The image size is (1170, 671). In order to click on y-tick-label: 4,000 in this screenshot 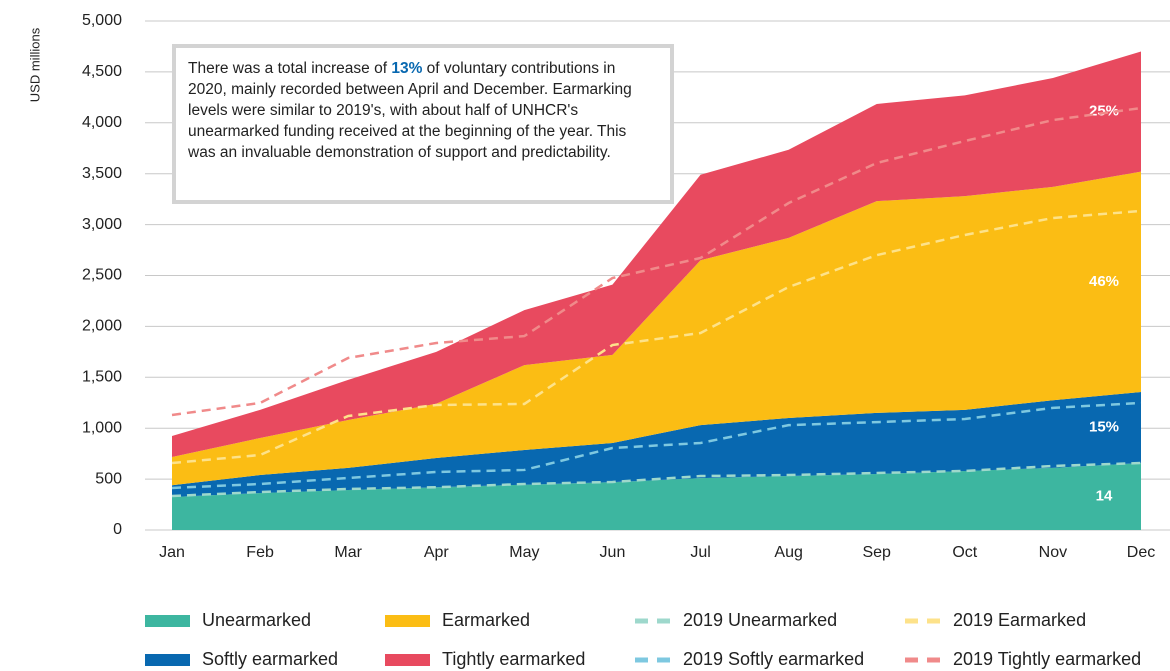, I will do `click(102, 122)`.